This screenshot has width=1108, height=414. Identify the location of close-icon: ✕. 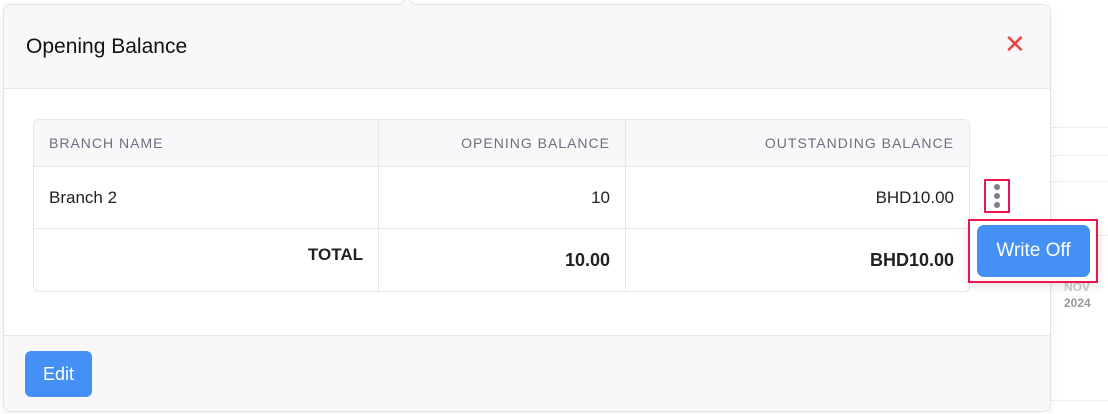
(1015, 44).